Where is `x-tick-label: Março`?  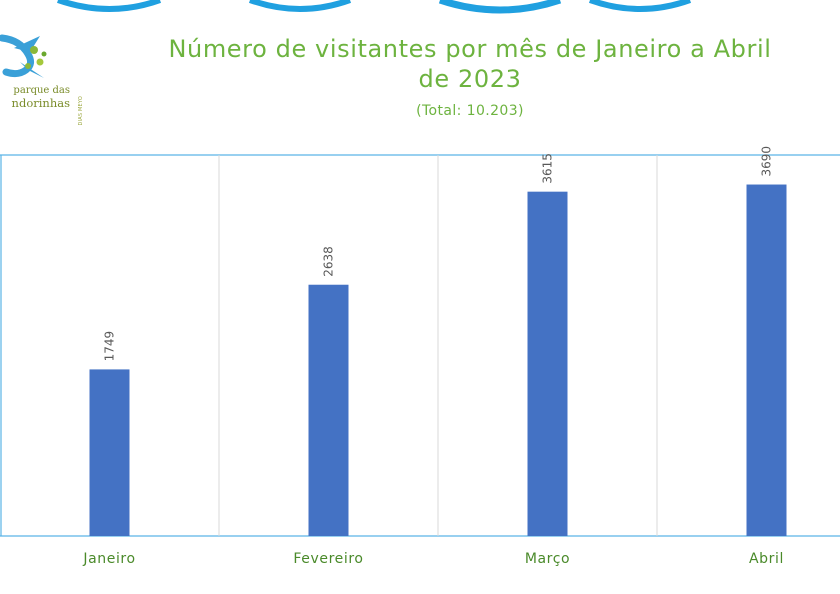
x-tick-label: Março is located at coordinates (547, 559).